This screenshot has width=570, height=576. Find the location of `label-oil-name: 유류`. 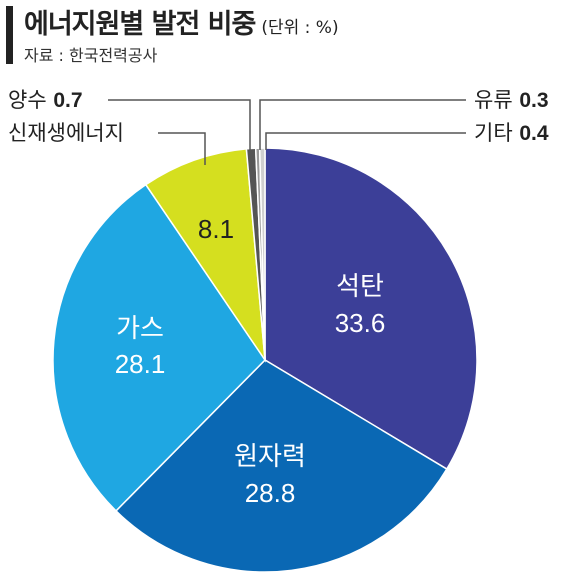

label-oil-name: 유류 is located at coordinates (493, 100).